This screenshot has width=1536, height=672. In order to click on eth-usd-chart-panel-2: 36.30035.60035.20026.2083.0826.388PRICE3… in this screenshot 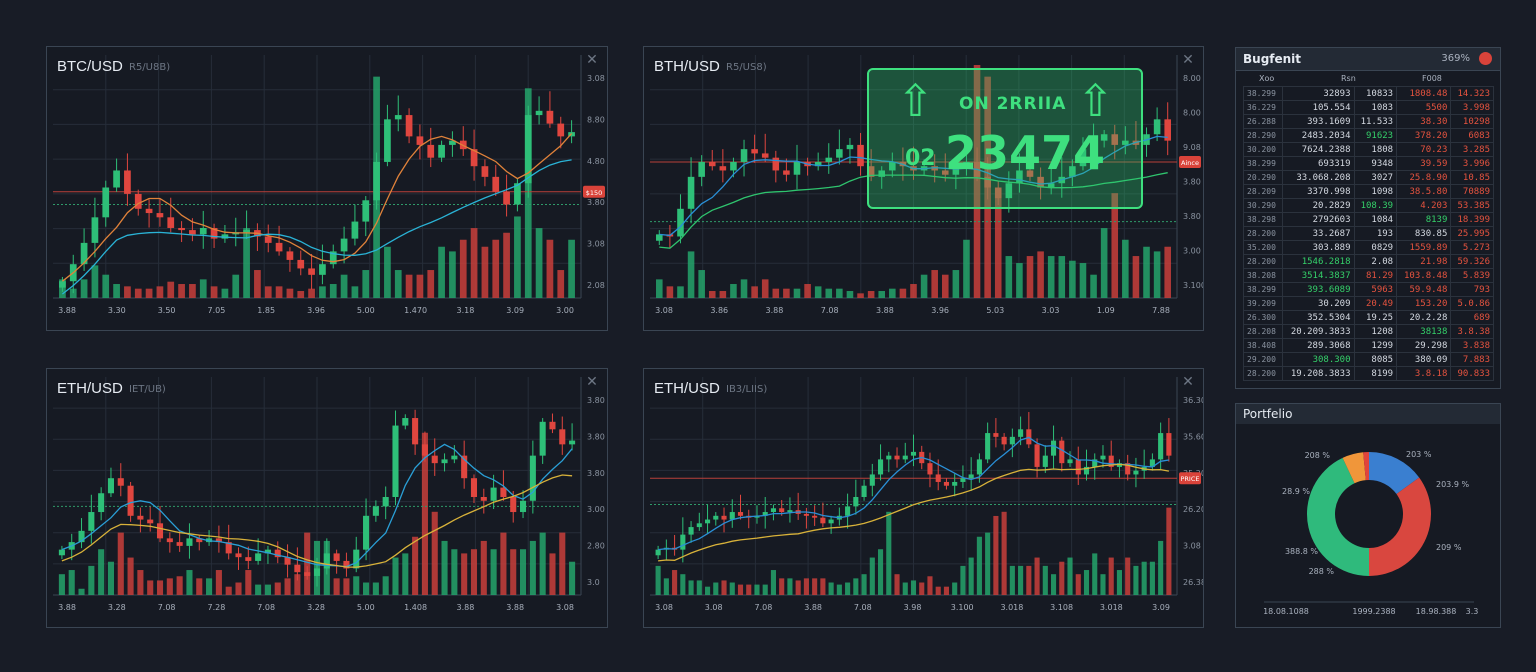, I will do `click(923, 498)`.